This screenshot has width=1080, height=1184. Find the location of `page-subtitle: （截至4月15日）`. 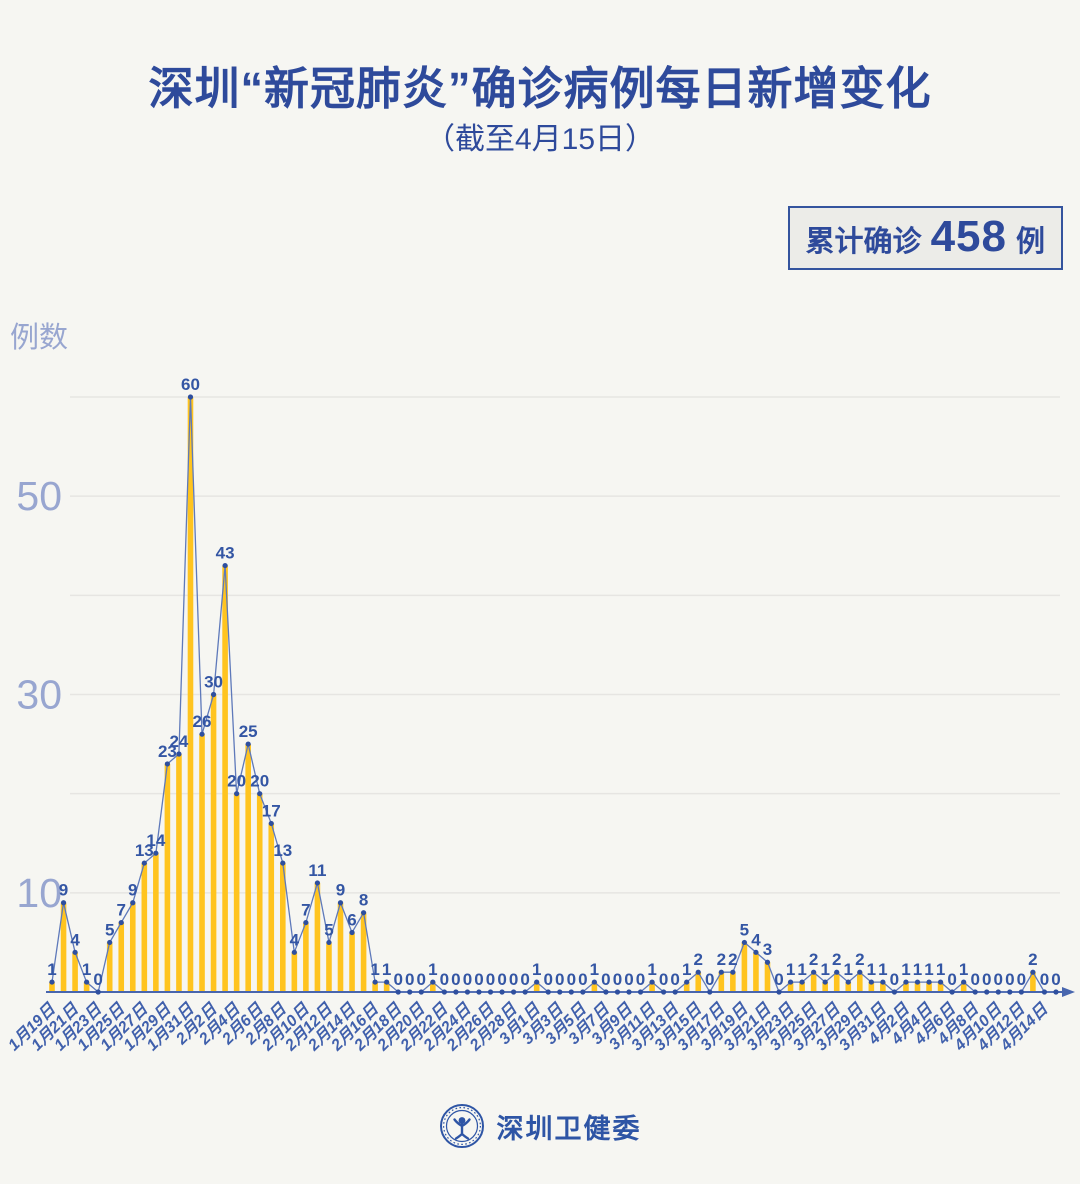

page-subtitle: （截至4月15日） is located at coordinates (540, 139).